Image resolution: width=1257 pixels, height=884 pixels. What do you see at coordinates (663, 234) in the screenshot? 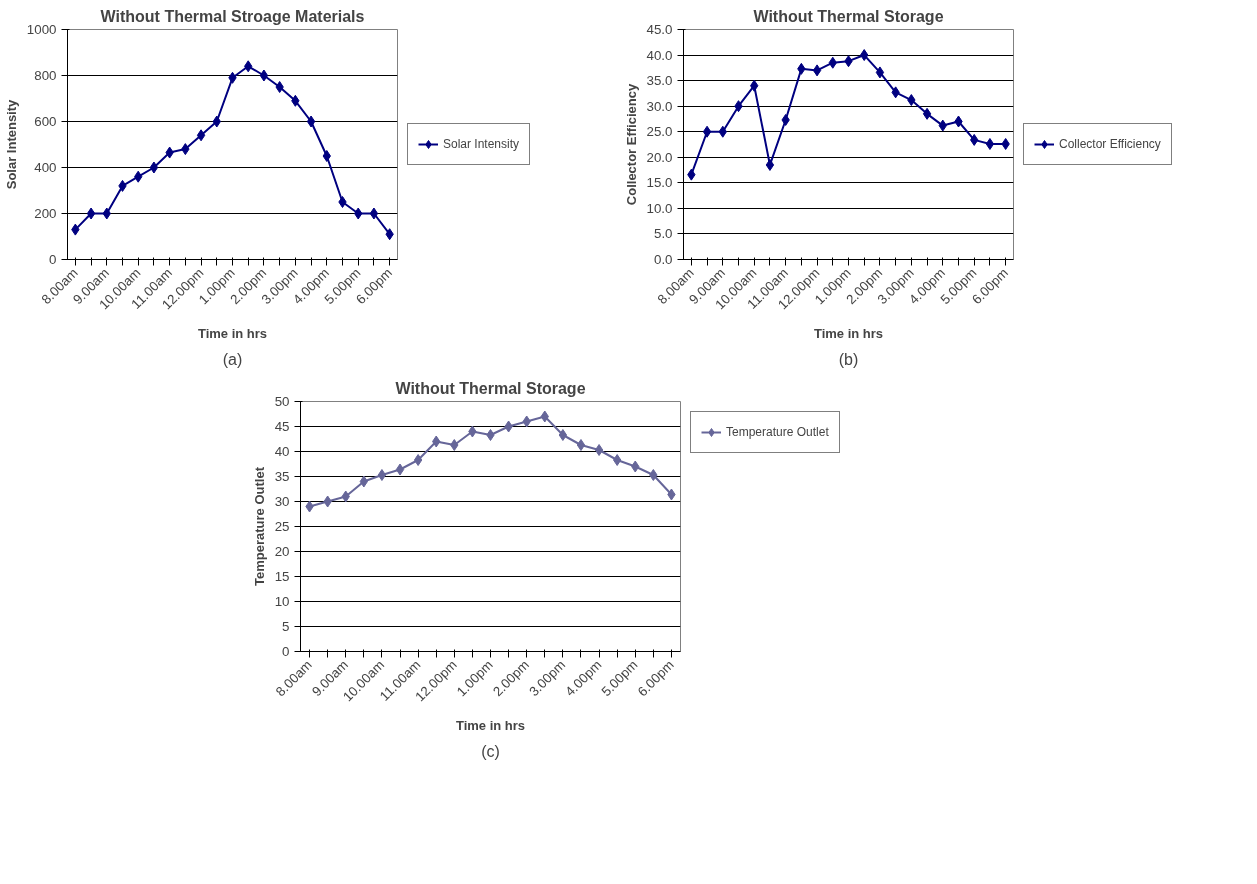
I see `y-tick-label: 5.0` at bounding box center [663, 234].